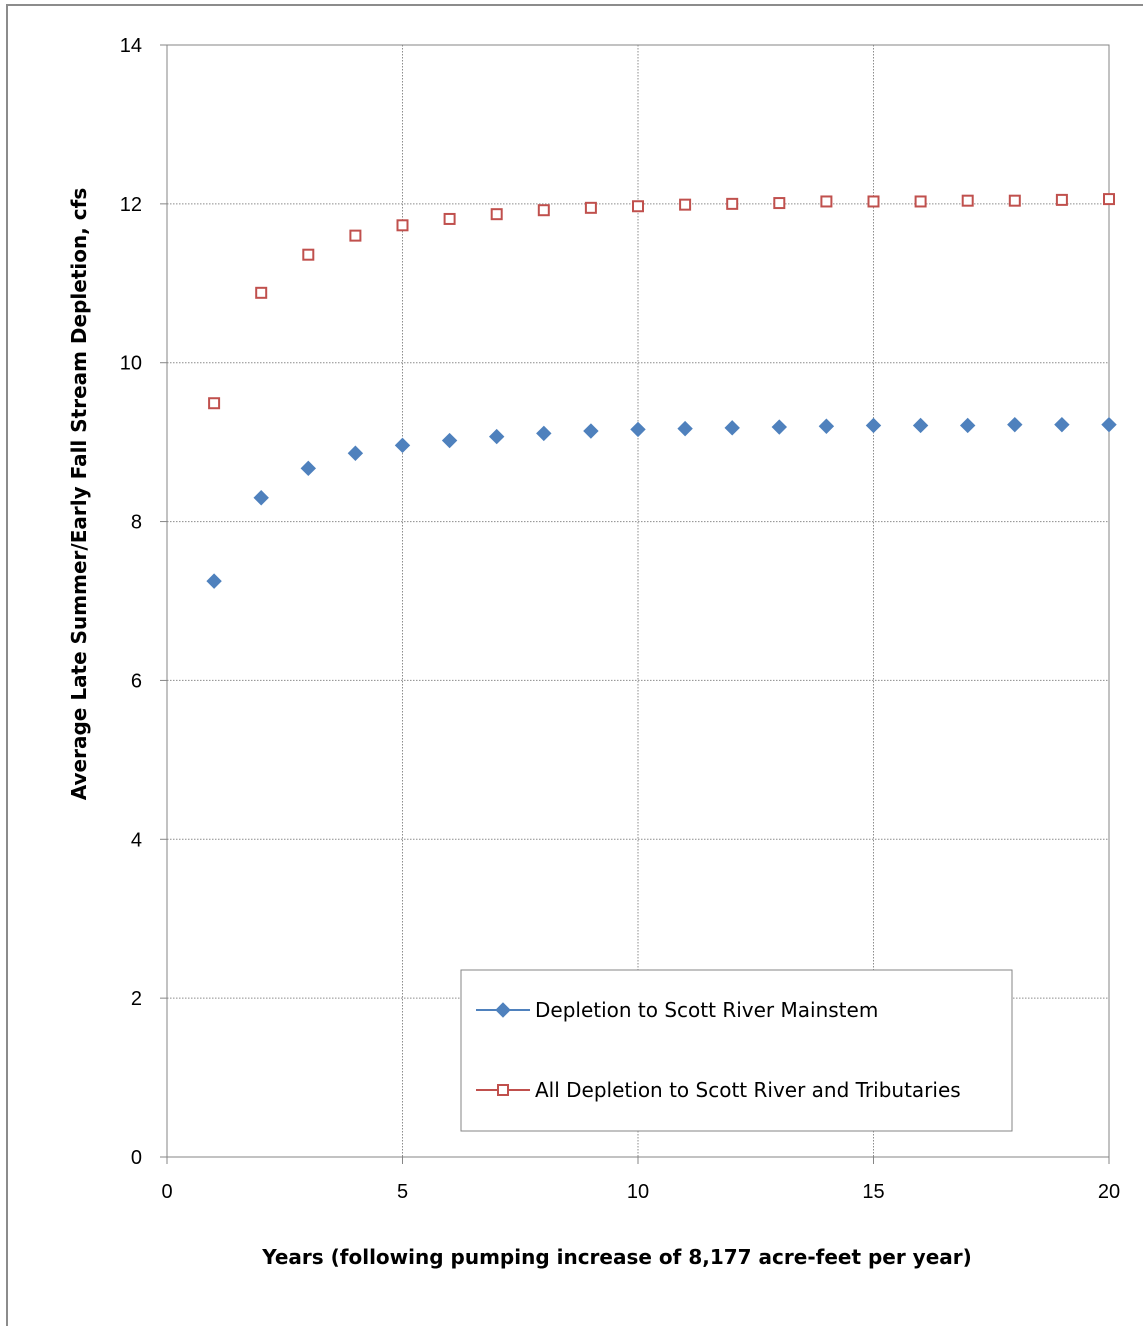  I want to click on legend-box, so click(736, 1050).